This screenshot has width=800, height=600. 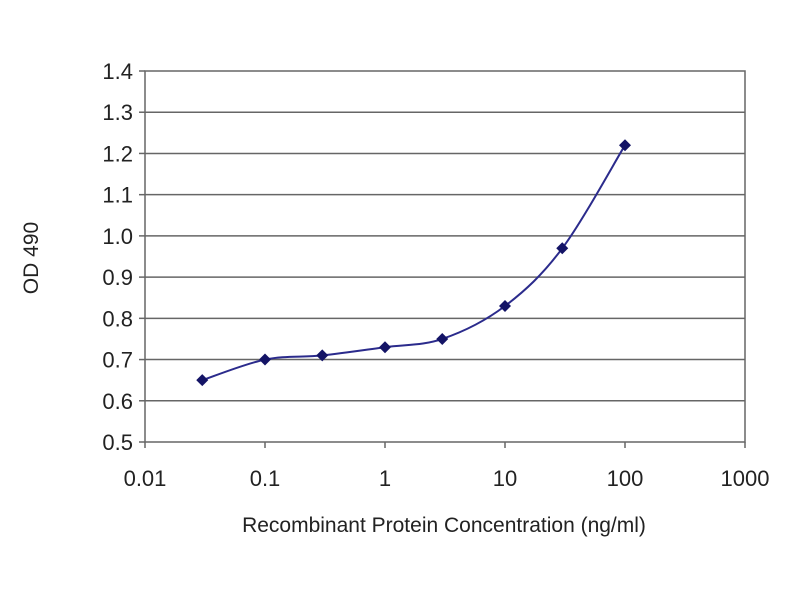 I want to click on y-tick-label: 0.8, so click(x=117, y=318).